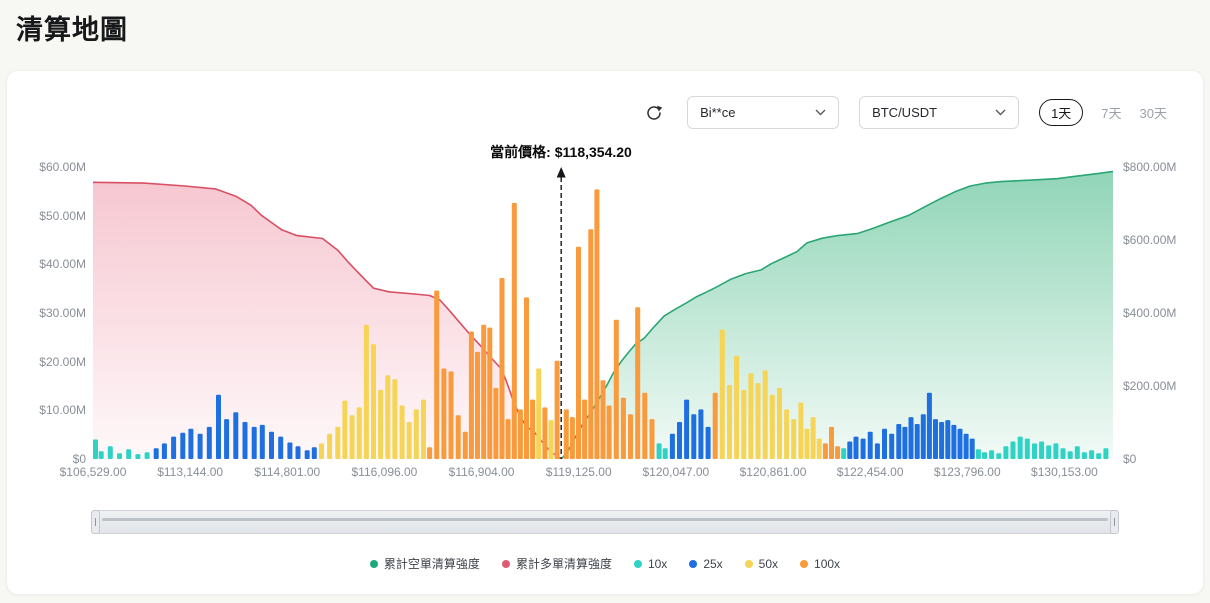 This screenshot has width=1210, height=603. What do you see at coordinates (95, 522) in the screenshot?
I see `navigator-left-handle` at bounding box center [95, 522].